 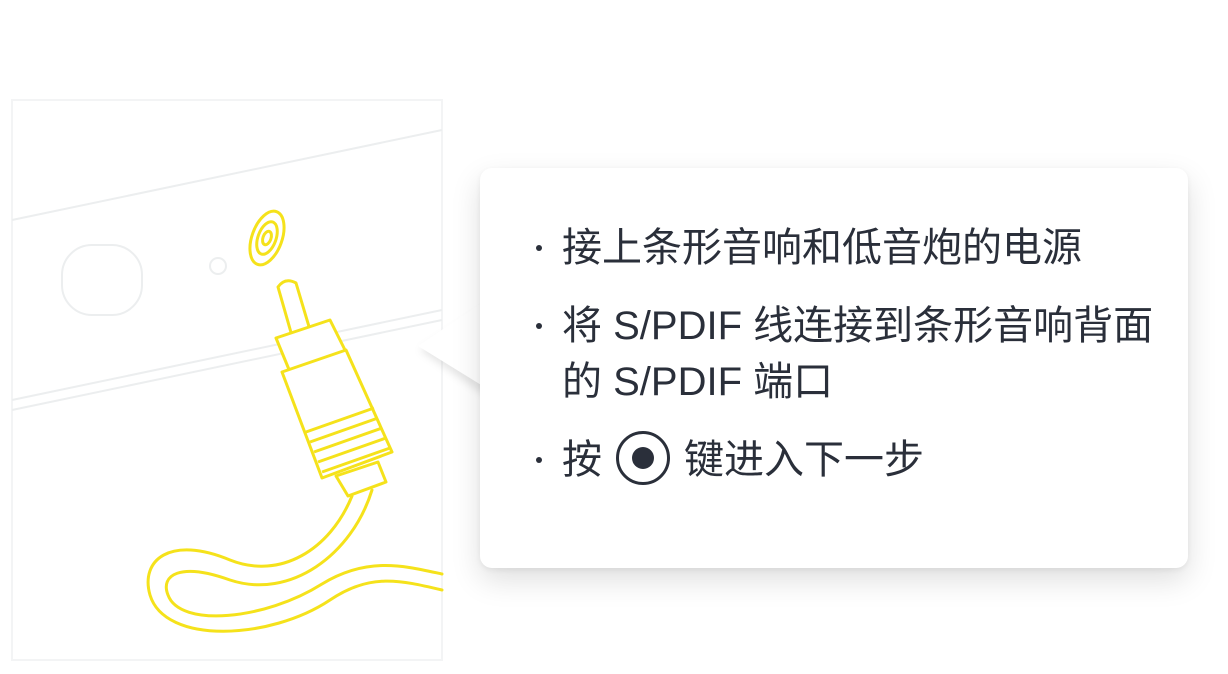 I want to click on step-connect-spdif: 将 S/PDIF 线连接到条形音响背面的 S/PDIF 端口, so click(x=844, y=354).